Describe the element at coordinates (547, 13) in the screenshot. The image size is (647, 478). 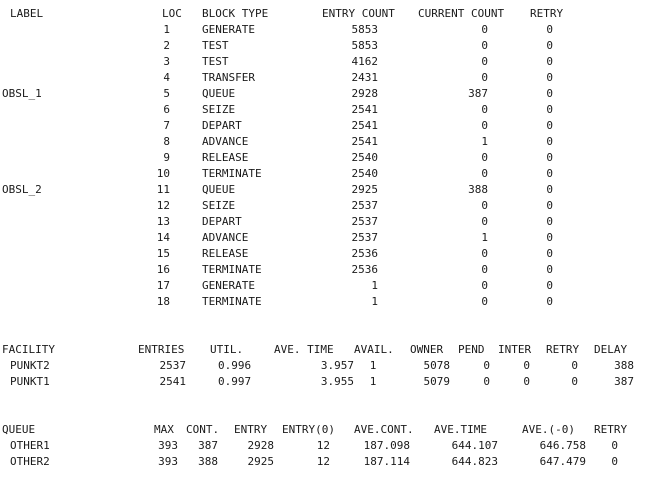
I see `blocks-header-retry: RETRY` at that location.